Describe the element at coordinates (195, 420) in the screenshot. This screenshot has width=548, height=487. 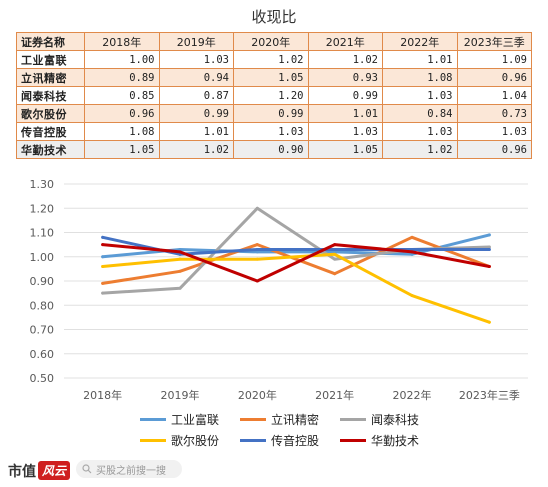
I see `legend-label: 工业富联` at that location.